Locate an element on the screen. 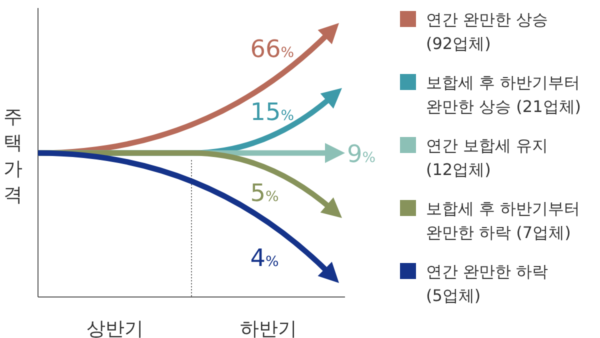 This screenshot has height=338, width=600. data-label: 9% is located at coordinates (361, 154).